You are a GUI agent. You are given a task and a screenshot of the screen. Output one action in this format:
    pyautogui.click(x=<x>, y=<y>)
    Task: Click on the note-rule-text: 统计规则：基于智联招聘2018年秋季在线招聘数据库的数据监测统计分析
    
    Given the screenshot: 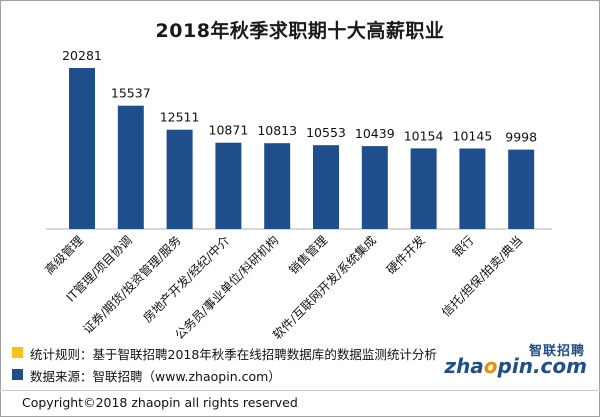 What is the action you would take?
    pyautogui.click(x=233, y=354)
    